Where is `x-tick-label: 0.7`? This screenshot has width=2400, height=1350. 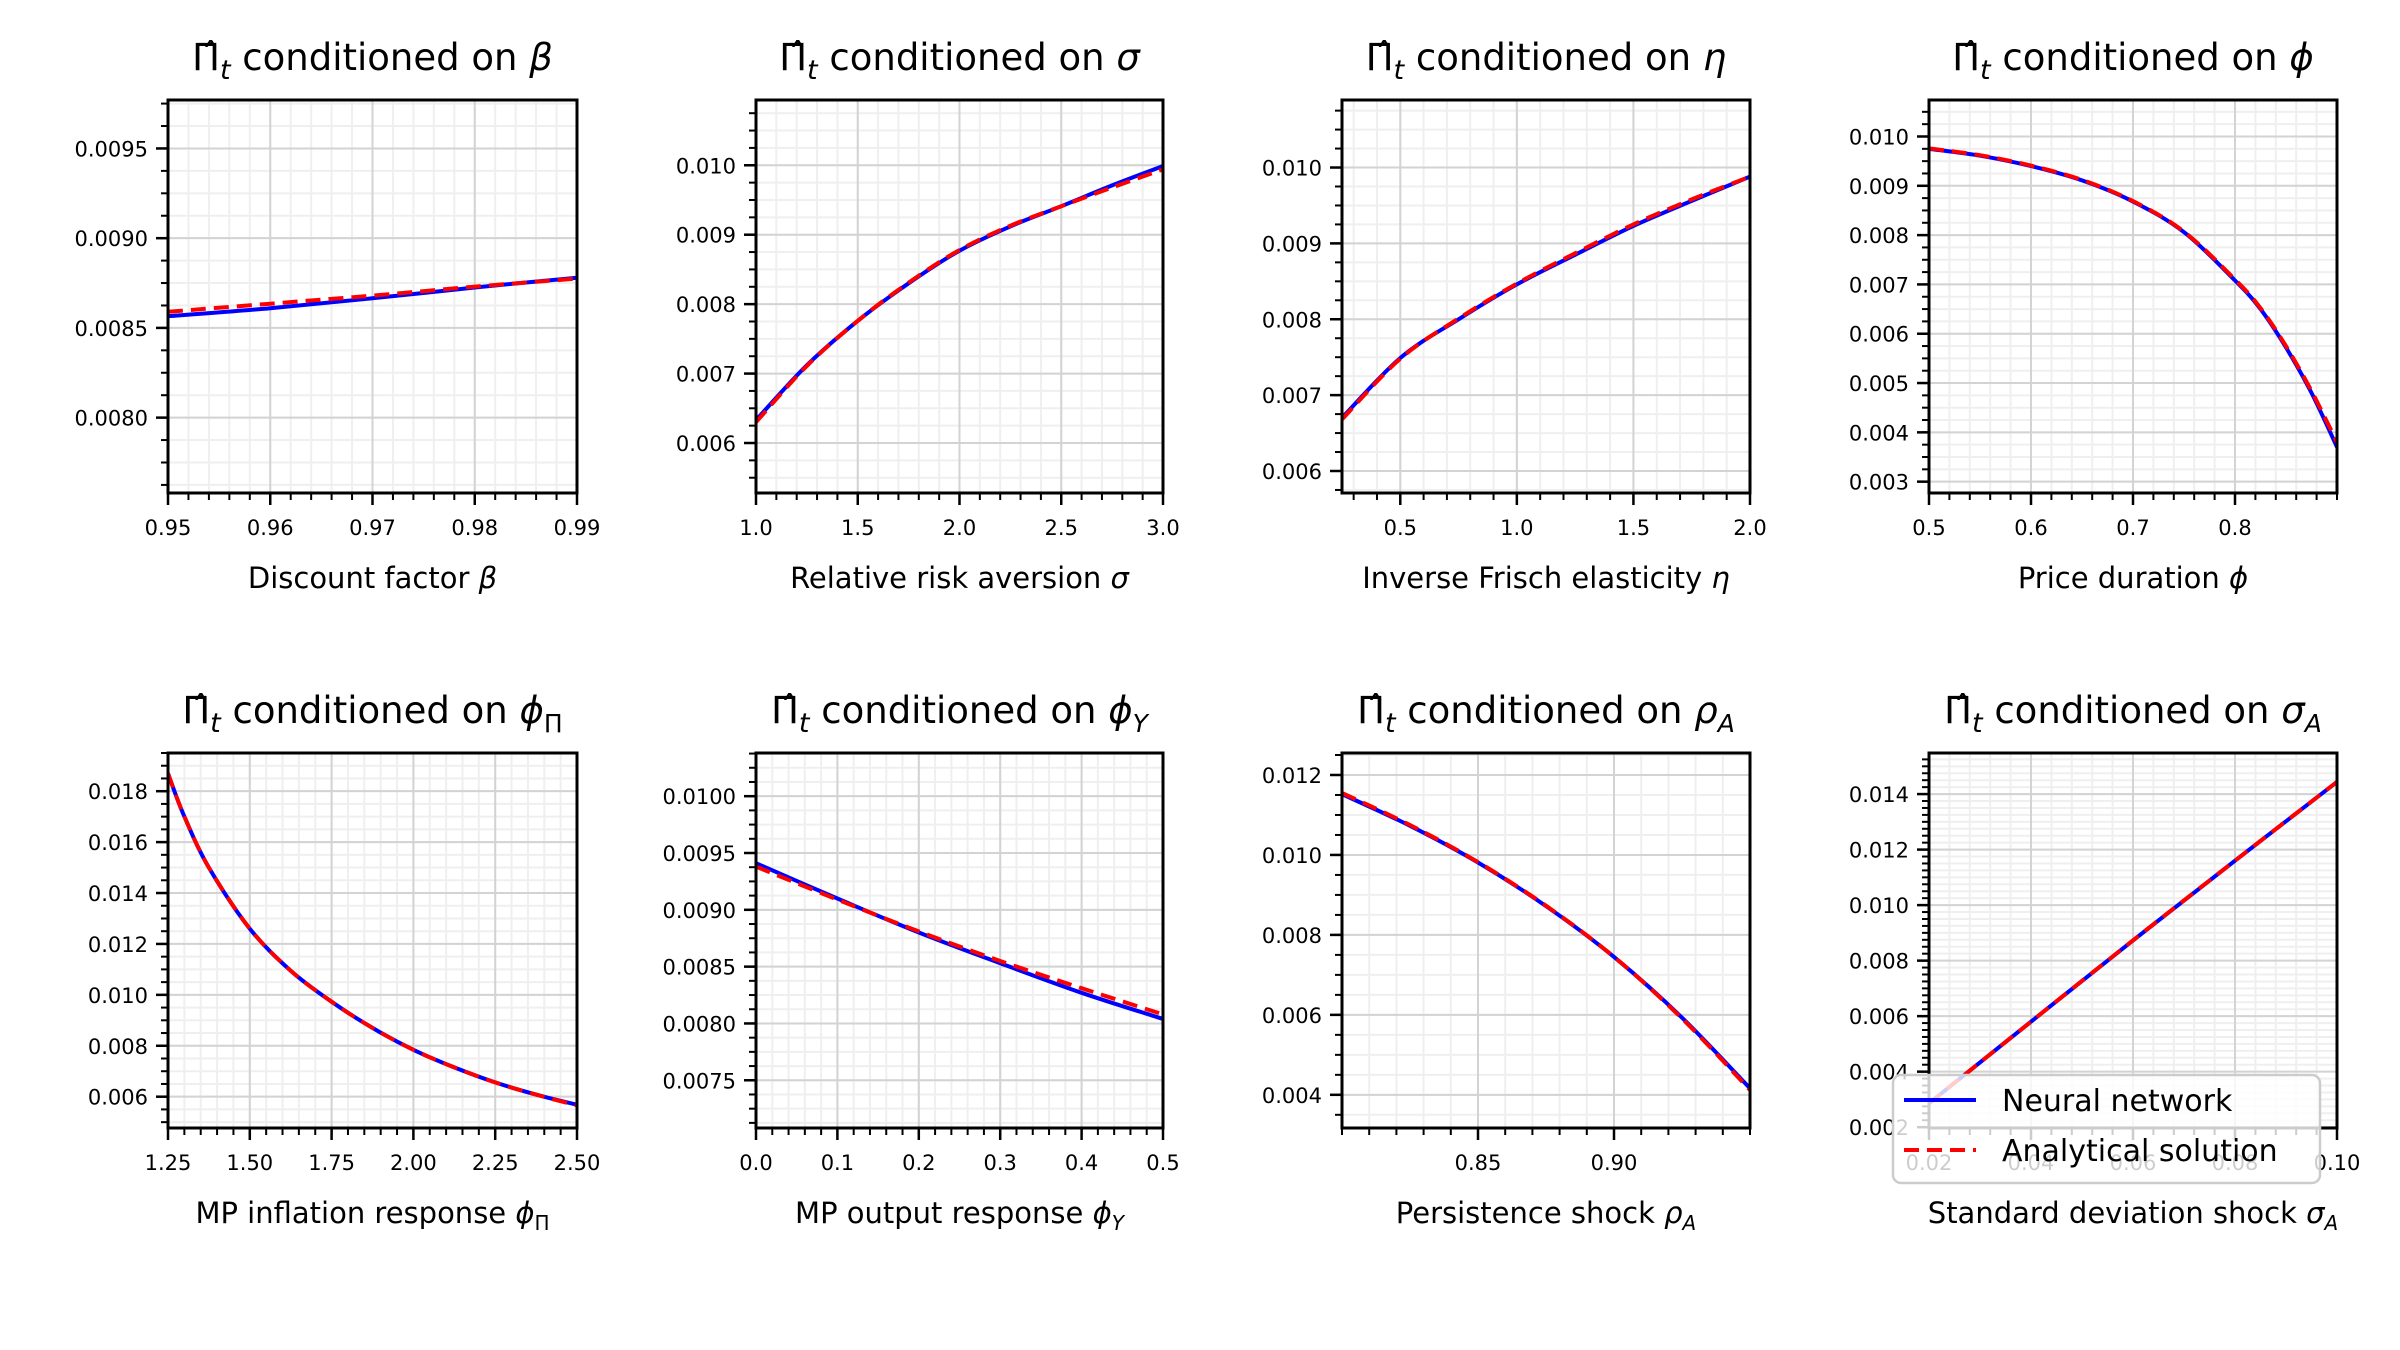 x-tick-label: 0.7 is located at coordinates (2132, 528).